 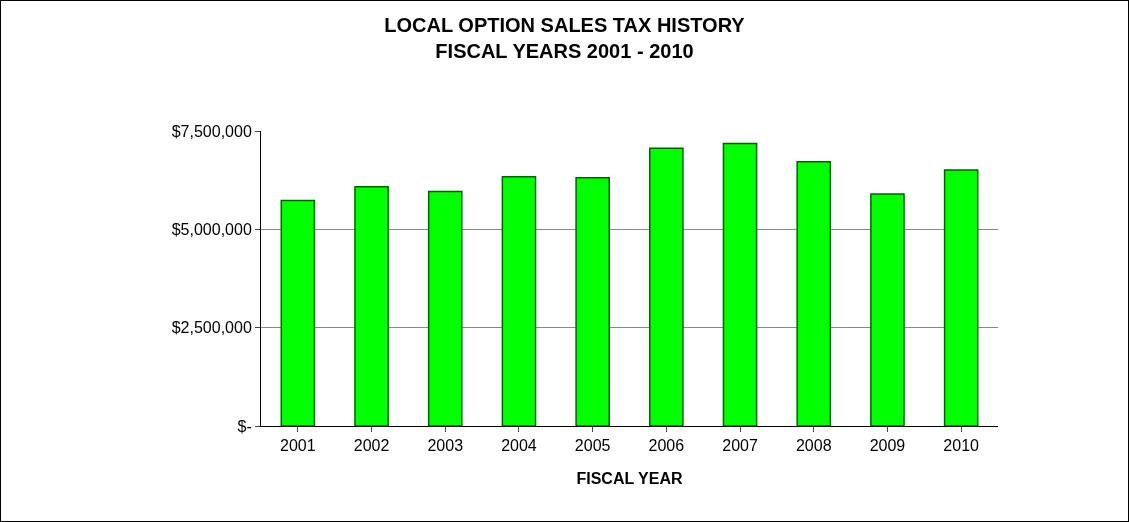 I want to click on x-tick-label: 2009, so click(x=887, y=446).